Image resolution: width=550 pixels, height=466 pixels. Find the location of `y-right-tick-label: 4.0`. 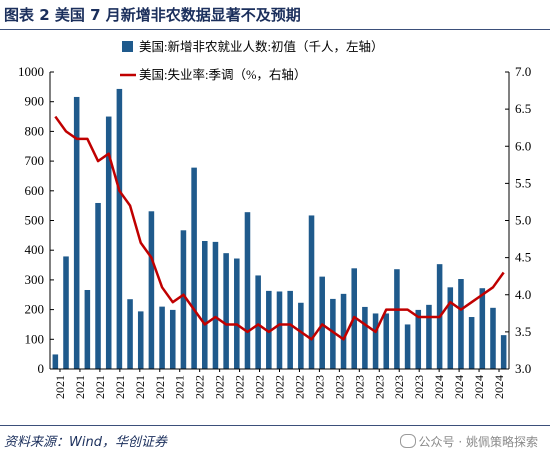

y-right-tick-label: 4.0 is located at coordinates (523, 294).